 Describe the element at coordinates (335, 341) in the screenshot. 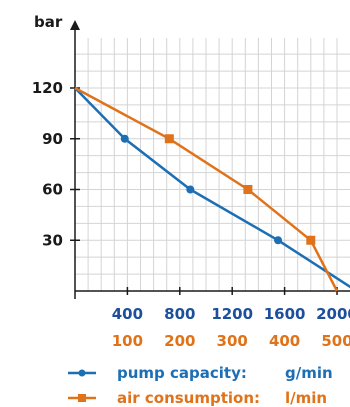

I see `x-tick-label-air: 500` at that location.